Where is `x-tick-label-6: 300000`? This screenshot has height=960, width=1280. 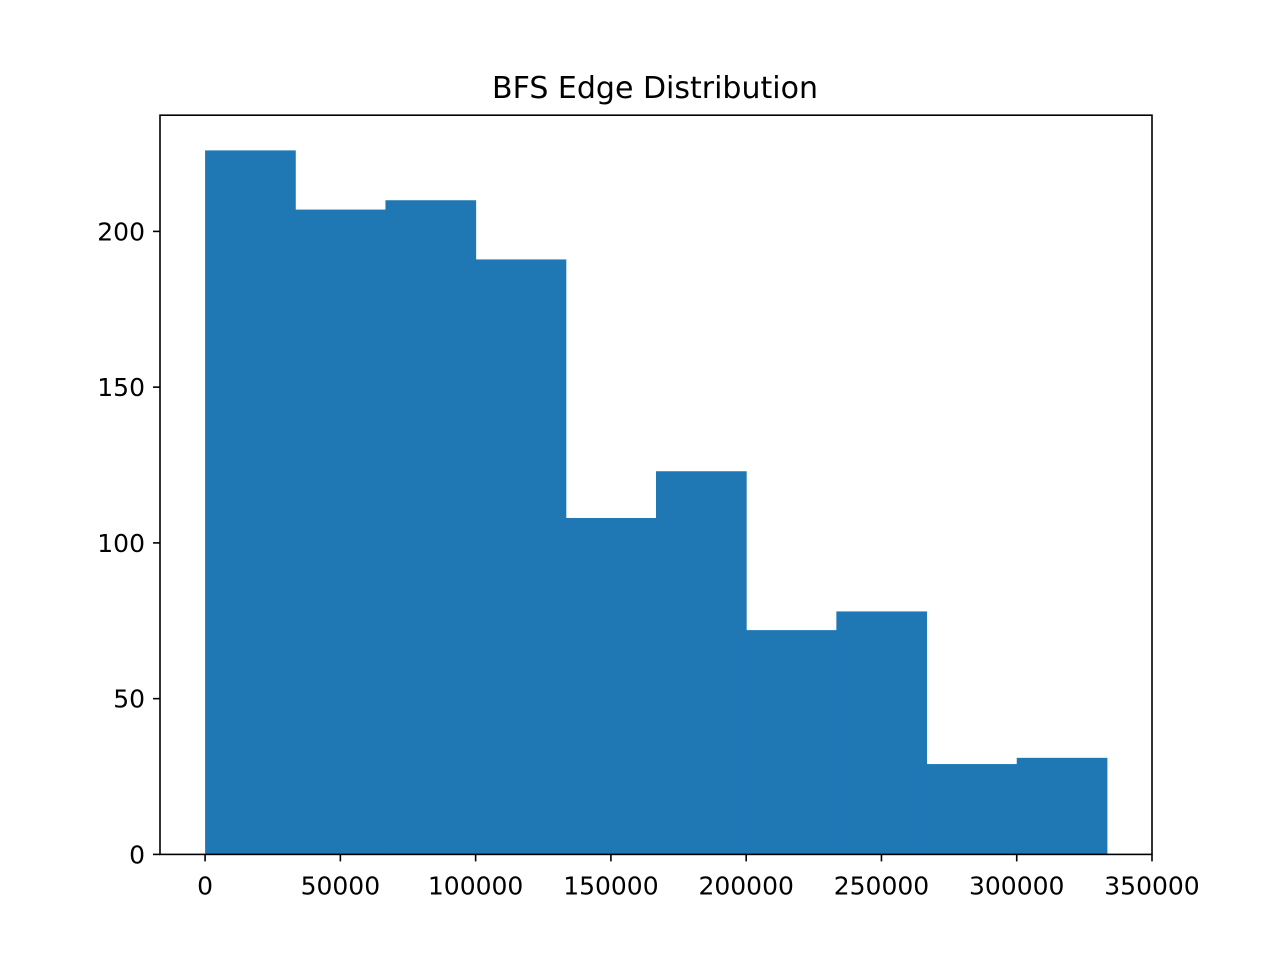 x-tick-label-6: 300000 is located at coordinates (1016, 885).